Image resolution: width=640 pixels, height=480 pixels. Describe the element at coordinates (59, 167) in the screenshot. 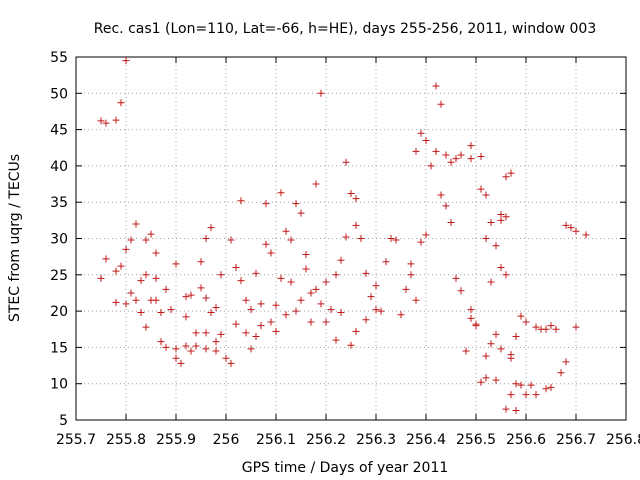

I see `y-tick-label: 40` at that location.